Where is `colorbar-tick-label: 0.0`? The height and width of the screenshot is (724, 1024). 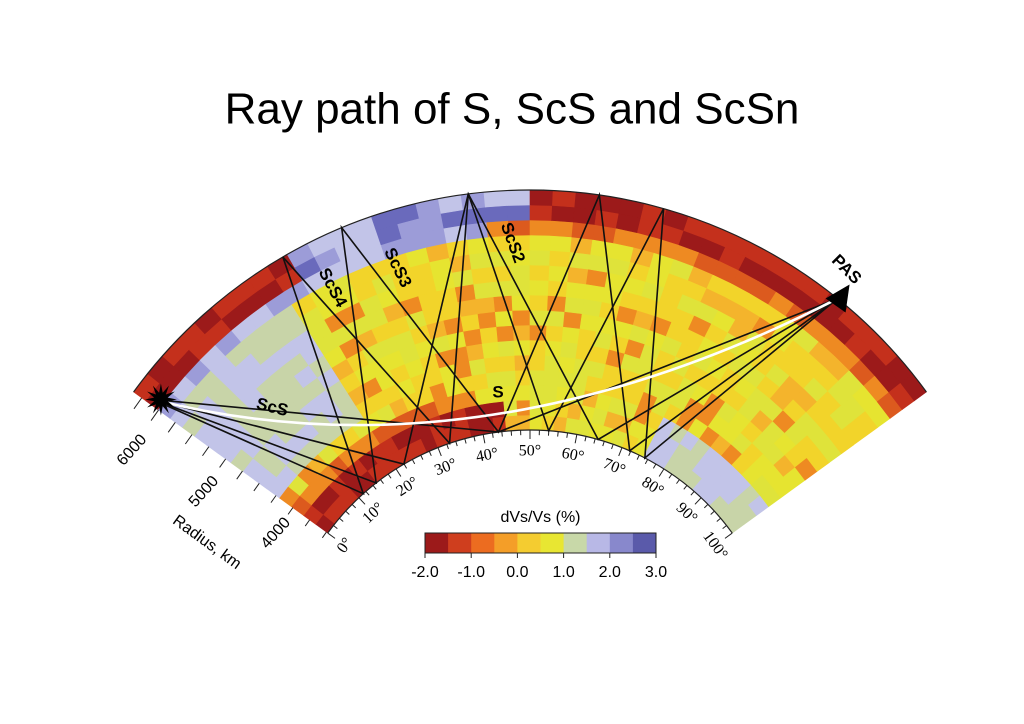
colorbar-tick-label: 0.0 is located at coordinates (517, 572).